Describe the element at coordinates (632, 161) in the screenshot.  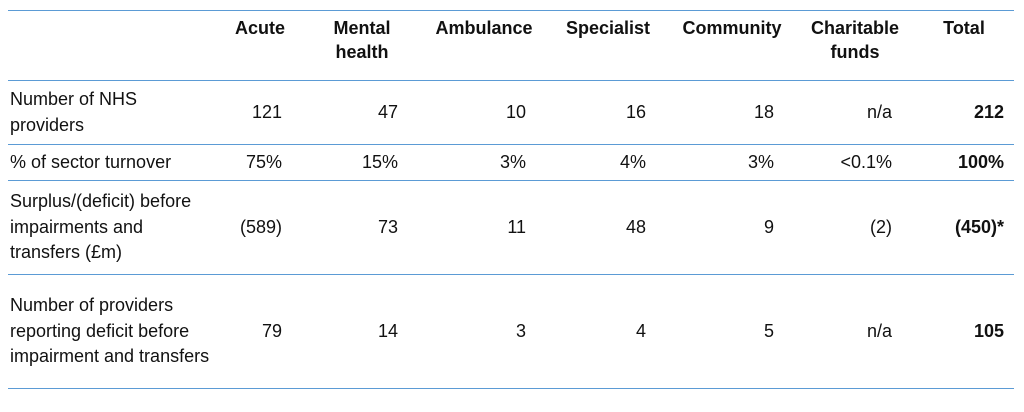
I see `cell-specialist: 4%` at that location.